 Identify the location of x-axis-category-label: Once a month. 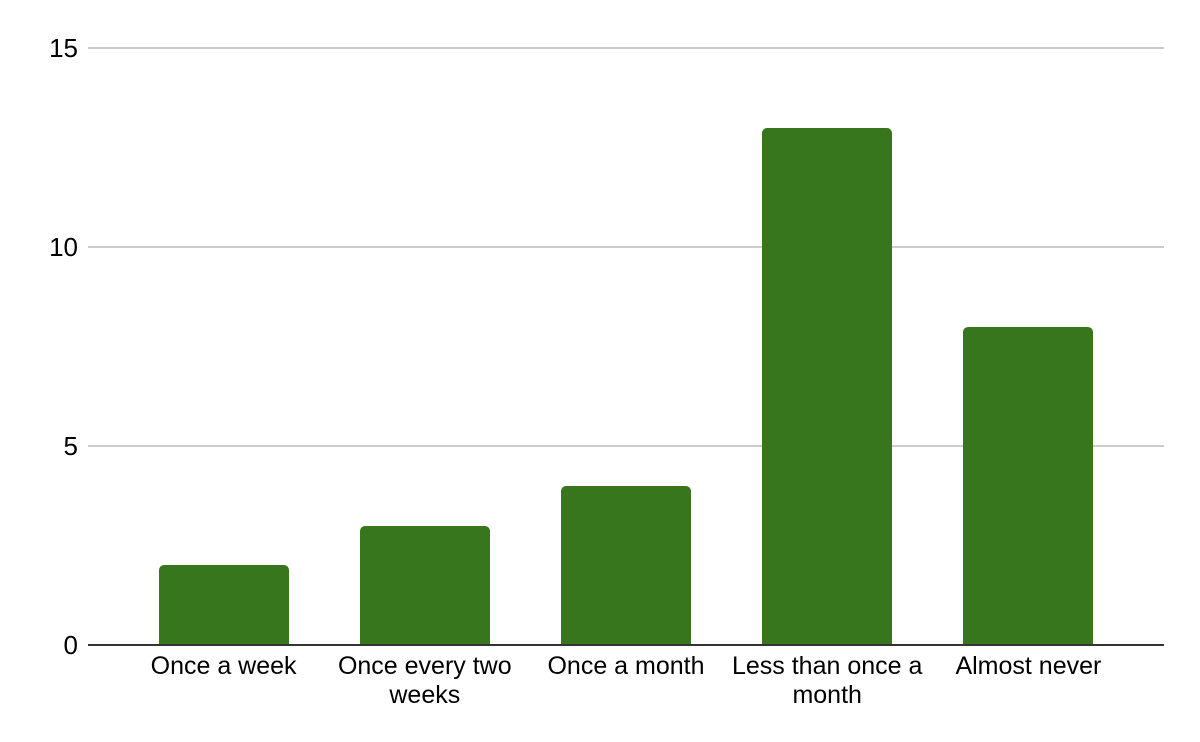
(626, 666).